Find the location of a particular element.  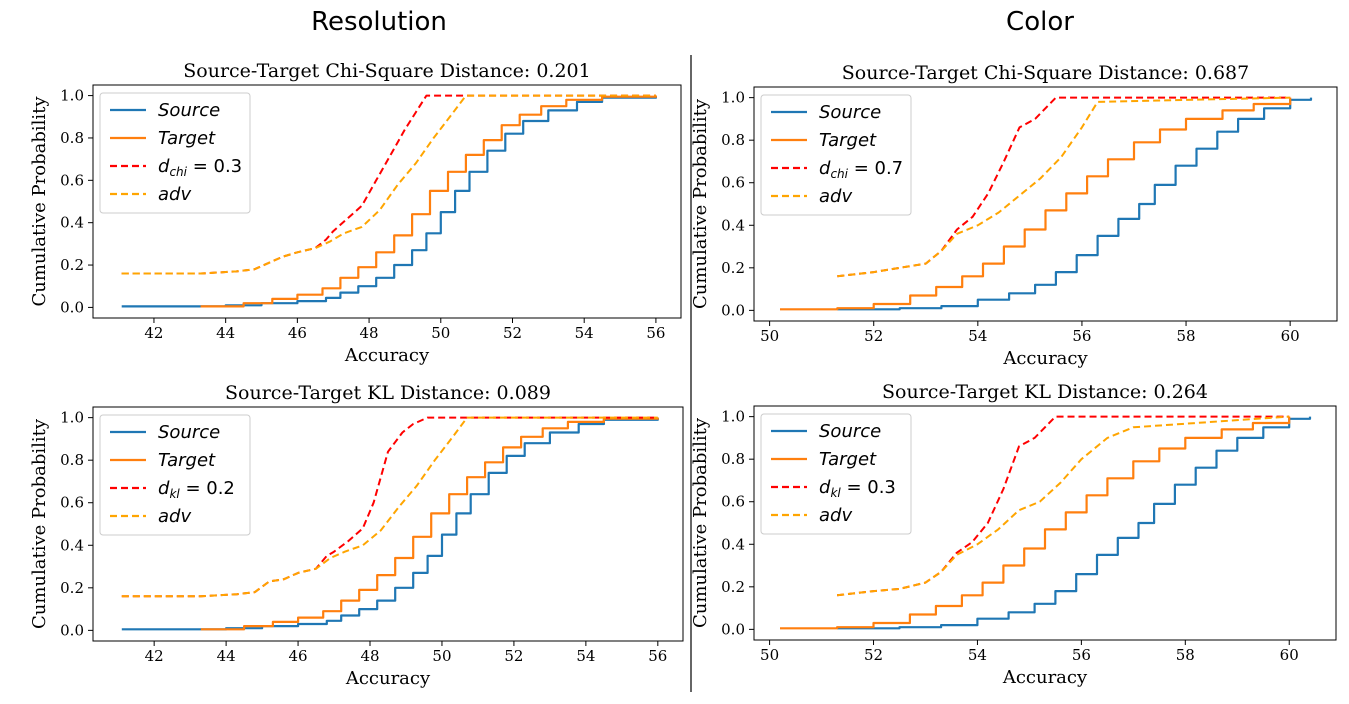

chart-title: Source-Target Chi-Square Distance: 0.687 is located at coordinates (1045, 73).